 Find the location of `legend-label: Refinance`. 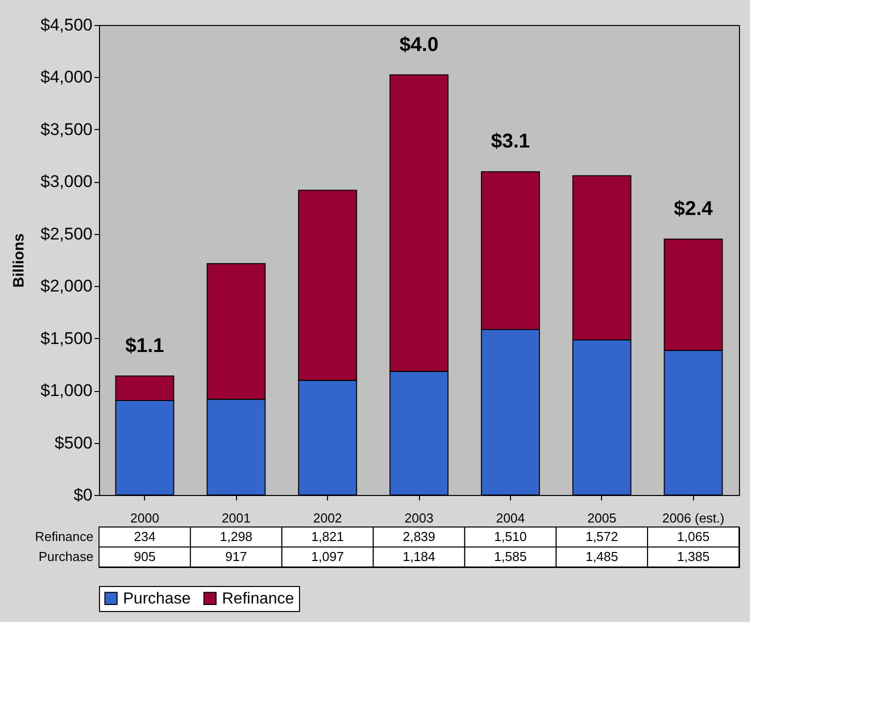

legend-label: Refinance is located at coordinates (258, 599).